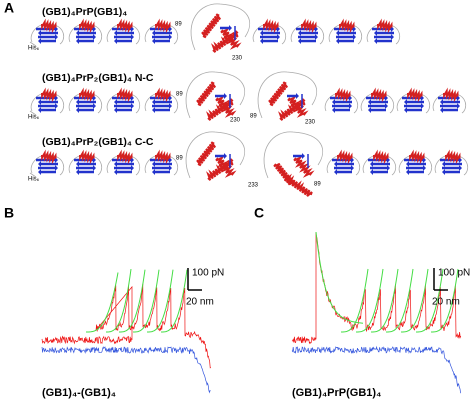 The height and width of the screenshot is (409, 474). What do you see at coordinates (200, 302) in the screenshot?
I see `sb: 20 nm` at bounding box center [200, 302].